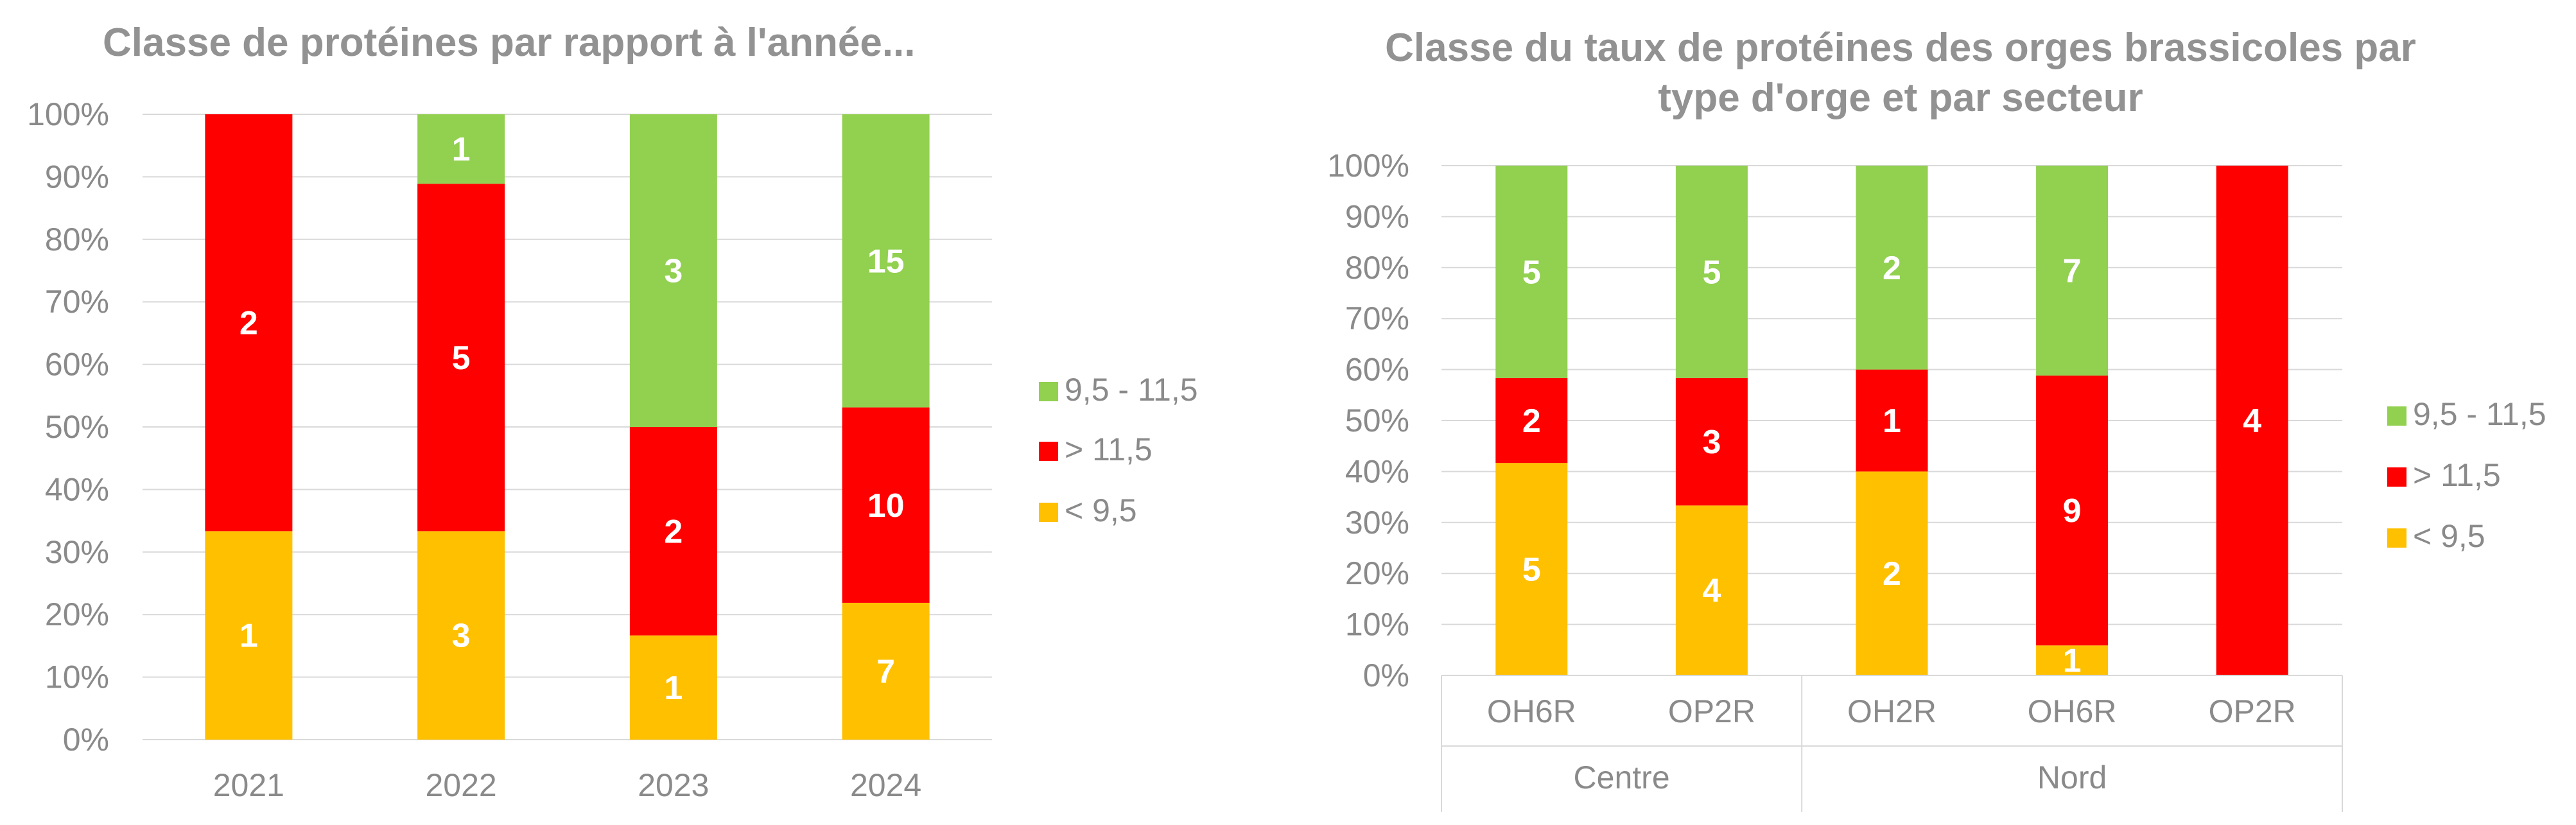  I want to click on chart2-y-tick: 10%, so click(1377, 625).